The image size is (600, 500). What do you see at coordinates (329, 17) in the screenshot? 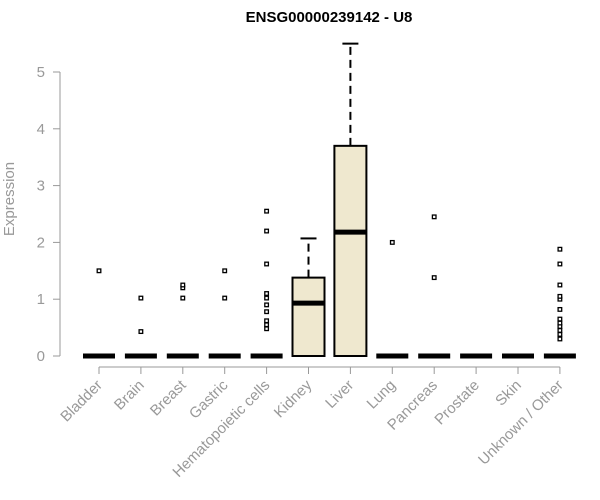
I see `chart-title: ENSG00000239142 - U8` at bounding box center [329, 17].